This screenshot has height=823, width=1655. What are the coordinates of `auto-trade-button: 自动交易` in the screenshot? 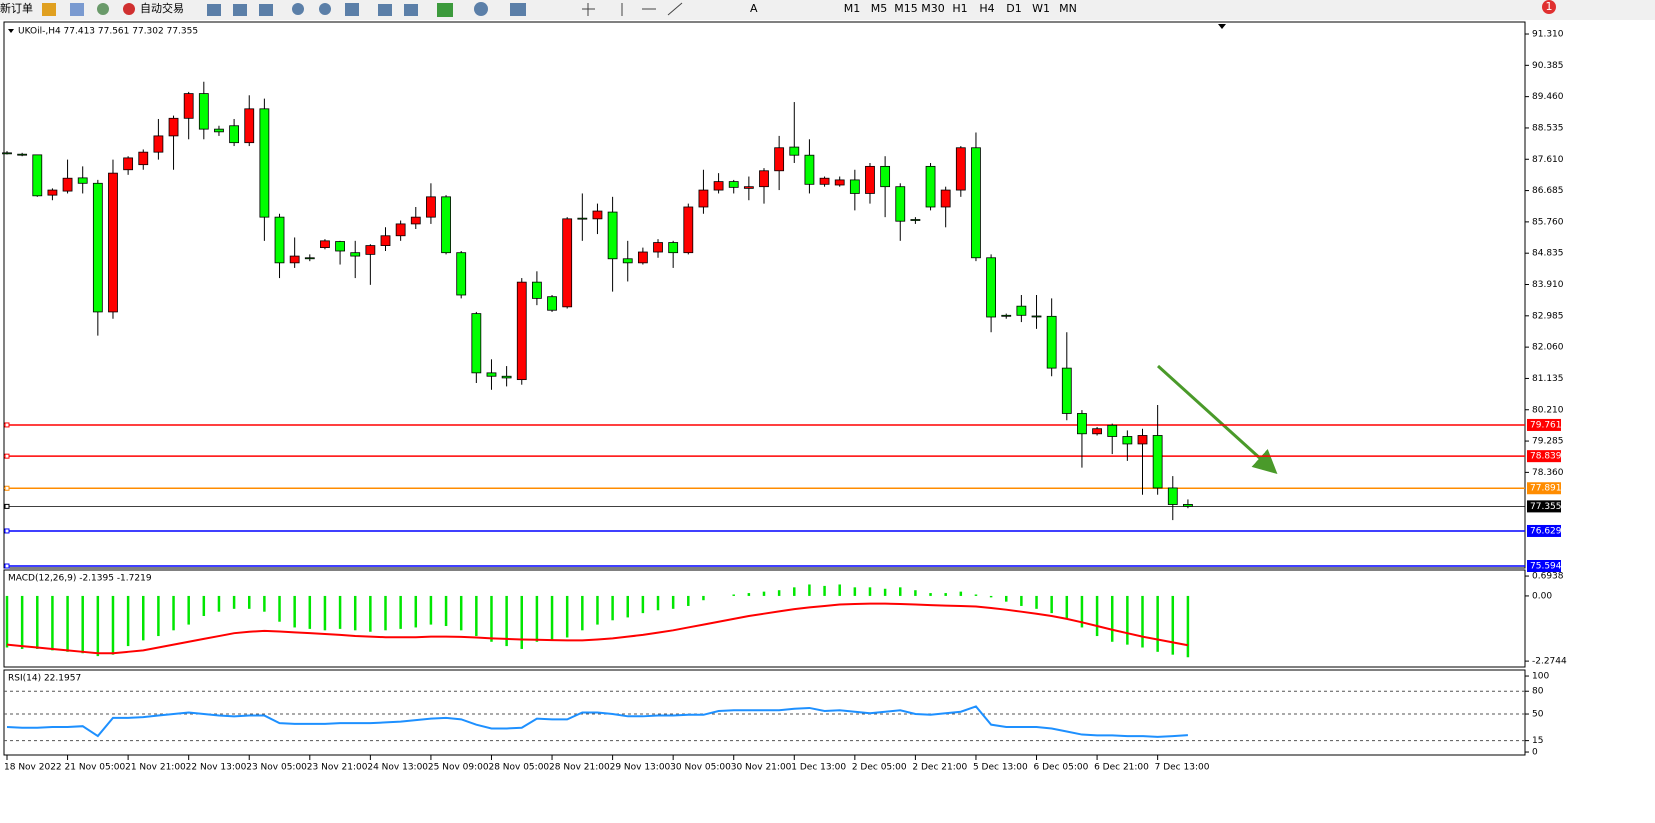 It's located at (162, 8).